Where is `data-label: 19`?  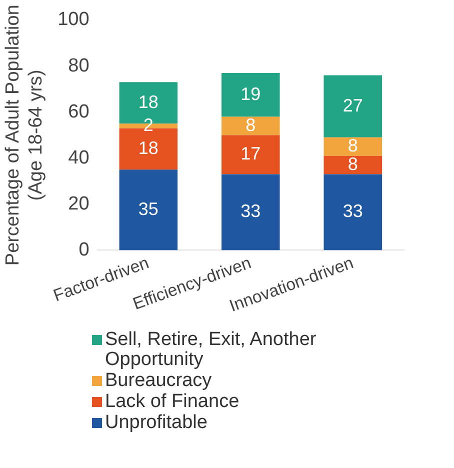
data-label: 19 is located at coordinates (250, 94).